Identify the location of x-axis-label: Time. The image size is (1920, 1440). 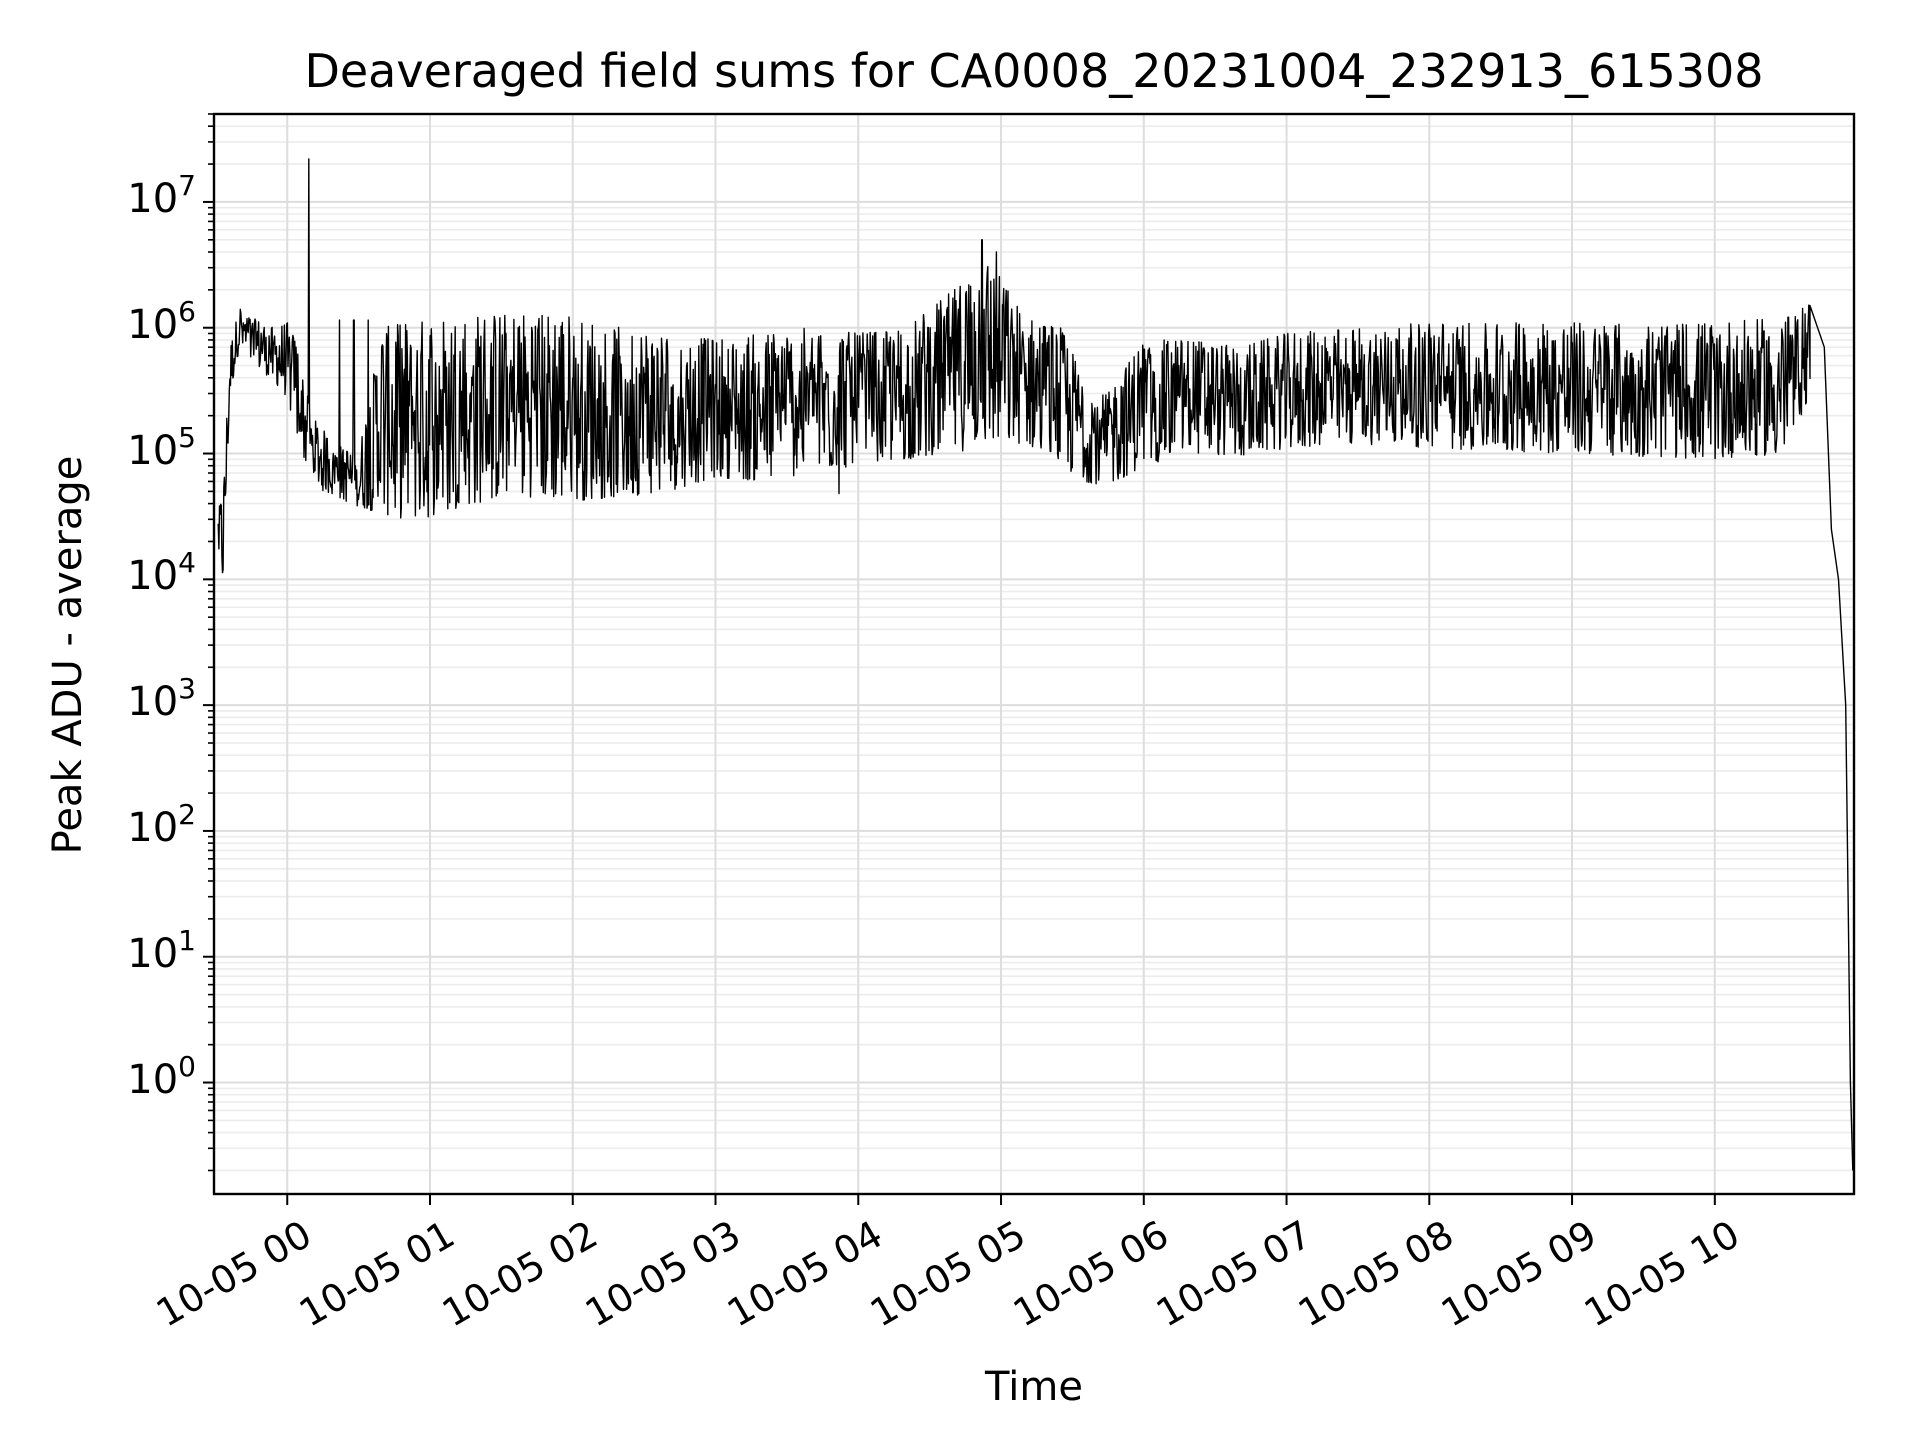
(1034, 1387).